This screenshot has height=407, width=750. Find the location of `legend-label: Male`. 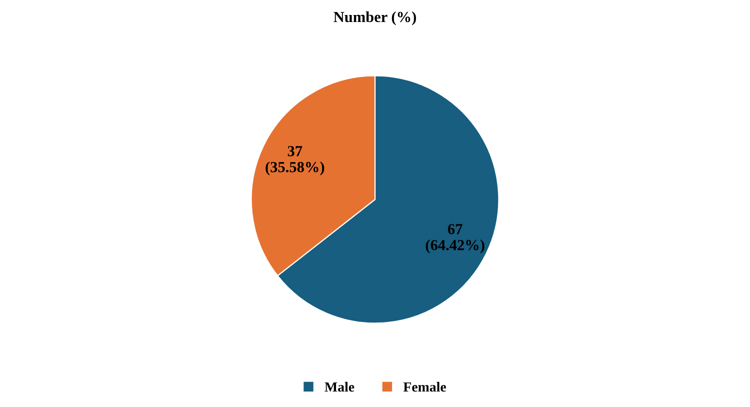

legend-label: Male is located at coordinates (339, 387).